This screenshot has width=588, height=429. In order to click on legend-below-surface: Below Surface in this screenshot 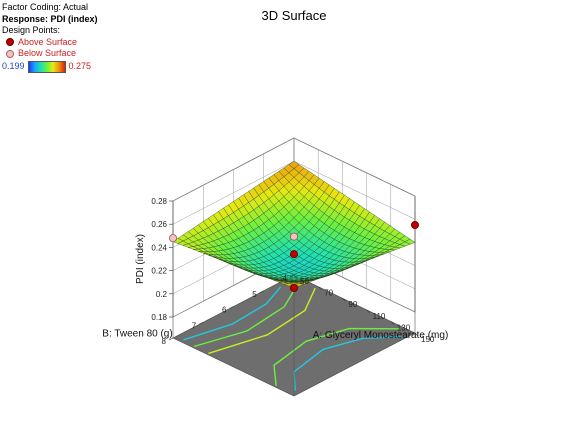, I will do `click(52, 54)`.